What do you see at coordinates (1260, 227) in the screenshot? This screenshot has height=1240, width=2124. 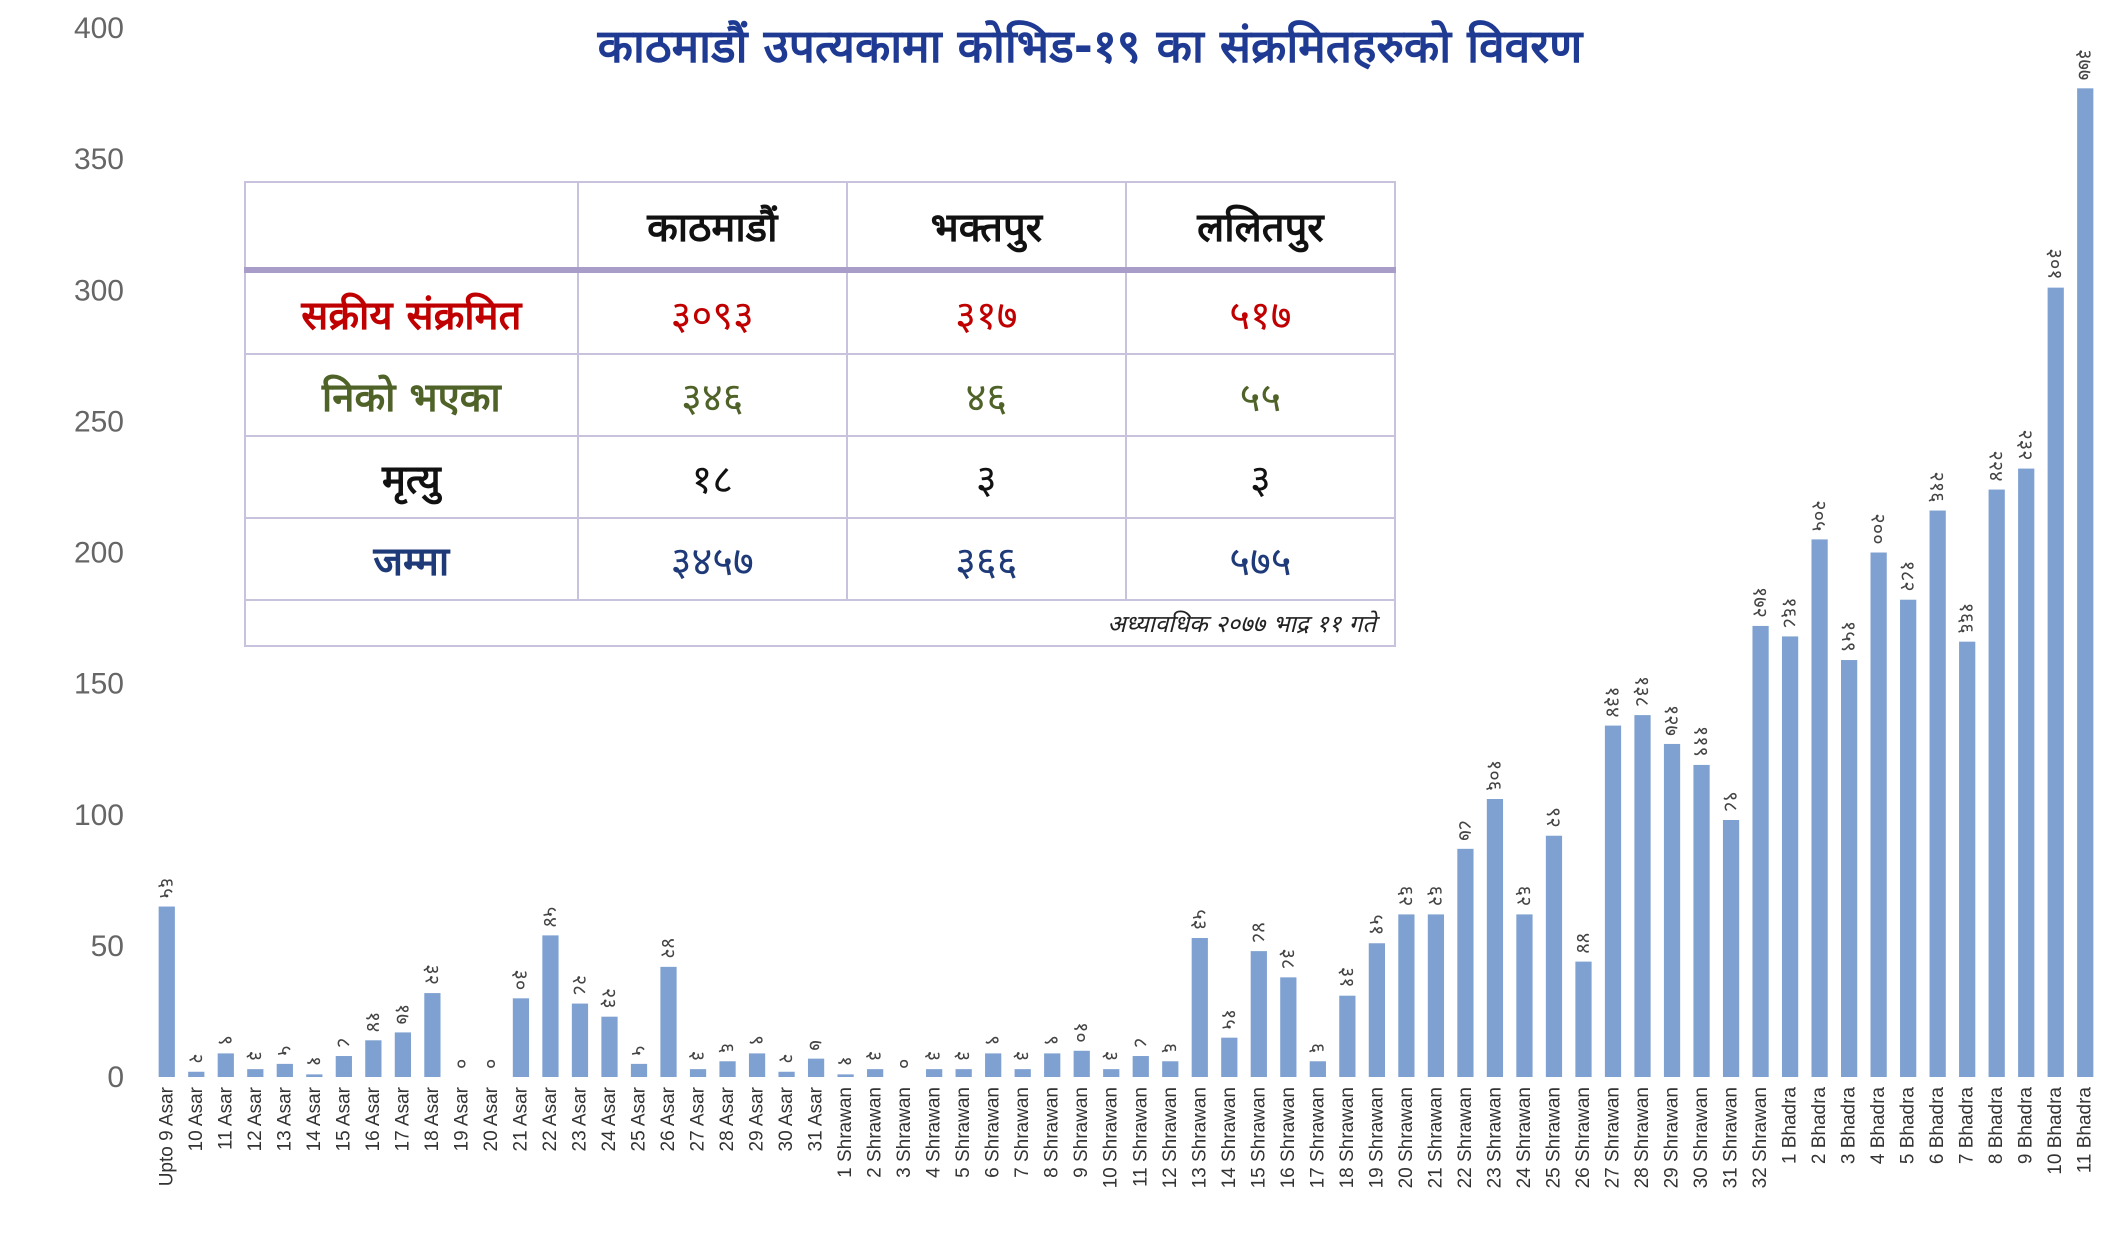 I see `header-lalitpur: ललितपुर` at bounding box center [1260, 227].